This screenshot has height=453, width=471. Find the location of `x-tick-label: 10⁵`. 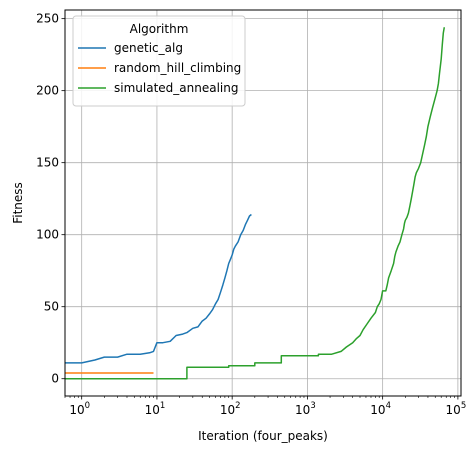

x-tick-label: 10⁵ is located at coordinates (456, 409).